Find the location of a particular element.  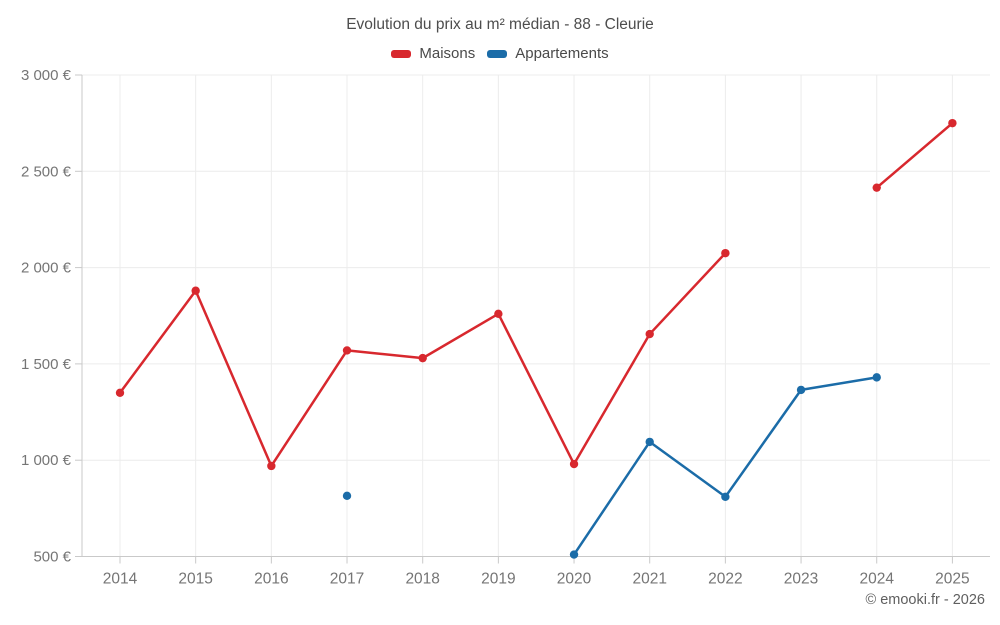

y-axis-tick-label: 2 000 € is located at coordinates (46, 268).